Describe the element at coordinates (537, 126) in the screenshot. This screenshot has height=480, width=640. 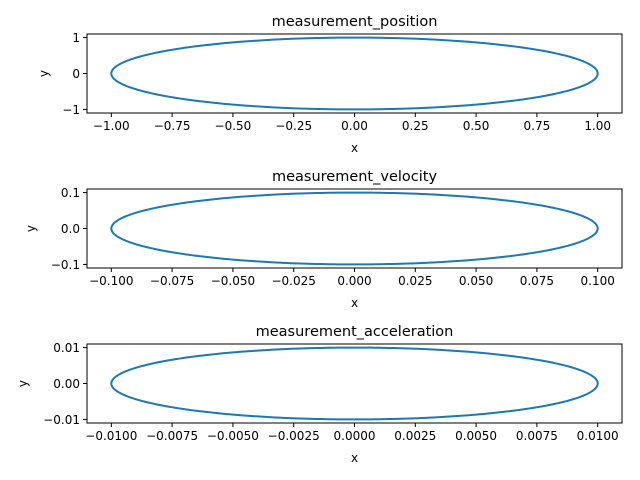
I see `x-tick-label: 0.75` at that location.